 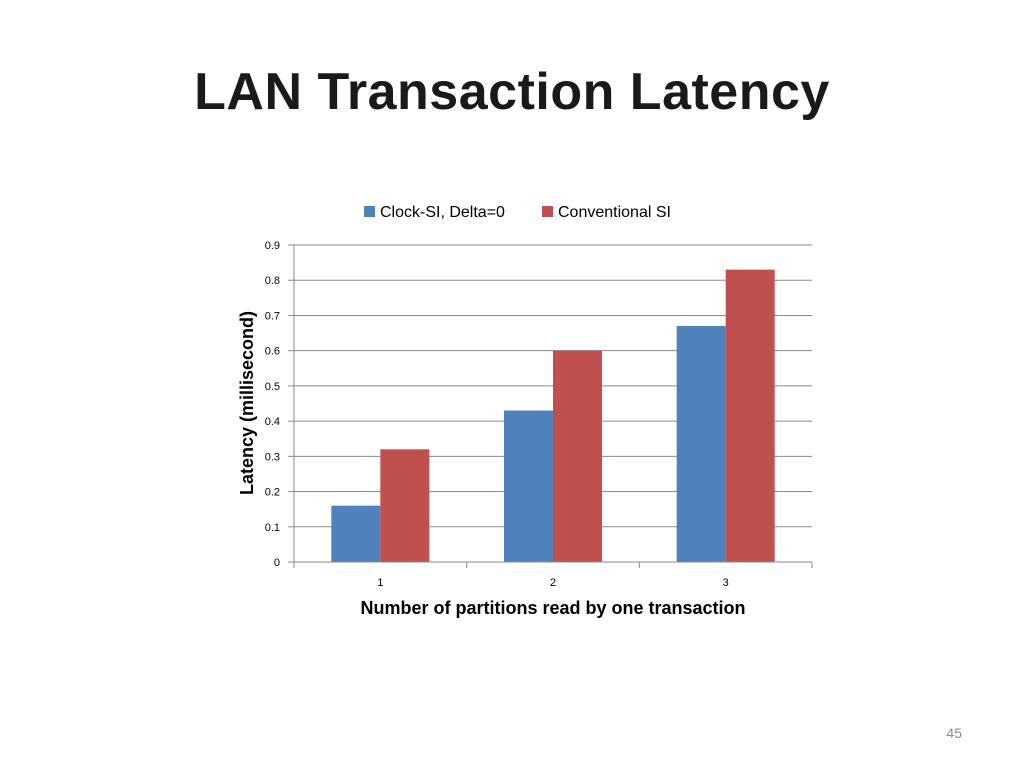 What do you see at coordinates (380, 583) in the screenshot?
I see `x-tick-label: 1` at bounding box center [380, 583].